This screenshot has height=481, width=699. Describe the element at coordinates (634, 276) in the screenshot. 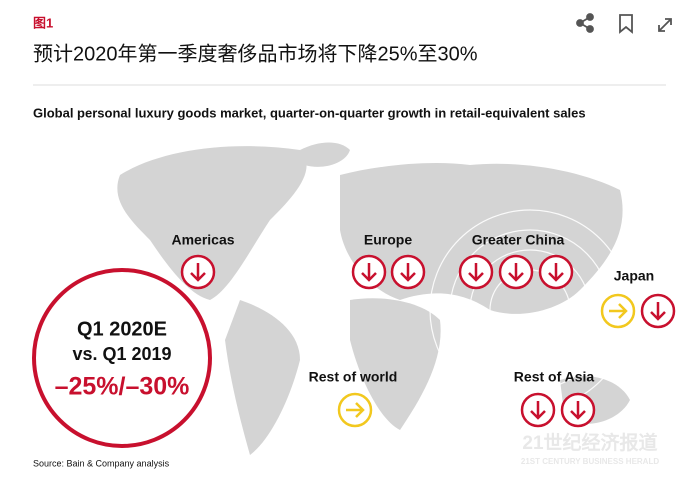

I see `region-label: Japan` at that location.